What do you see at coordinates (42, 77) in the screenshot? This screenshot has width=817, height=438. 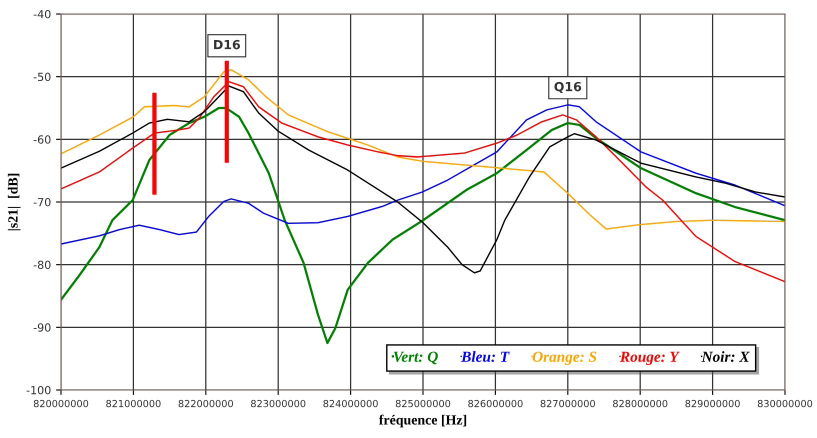 I see `y-tick-label: -50` at bounding box center [42, 77].